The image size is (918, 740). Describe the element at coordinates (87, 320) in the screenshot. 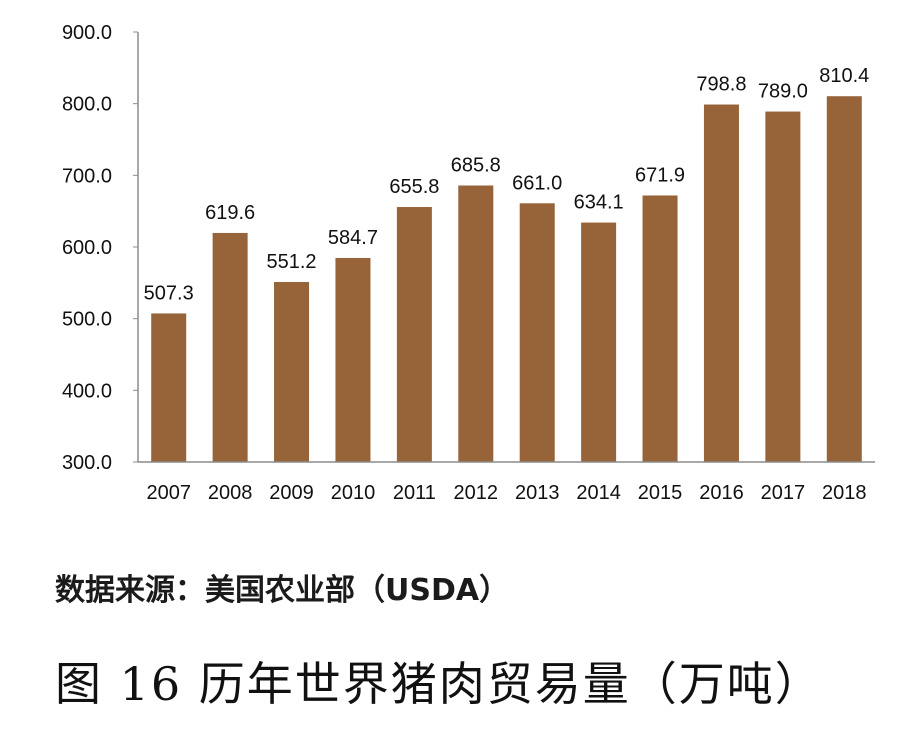

I see `y-tick-label: 500.0` at that location.